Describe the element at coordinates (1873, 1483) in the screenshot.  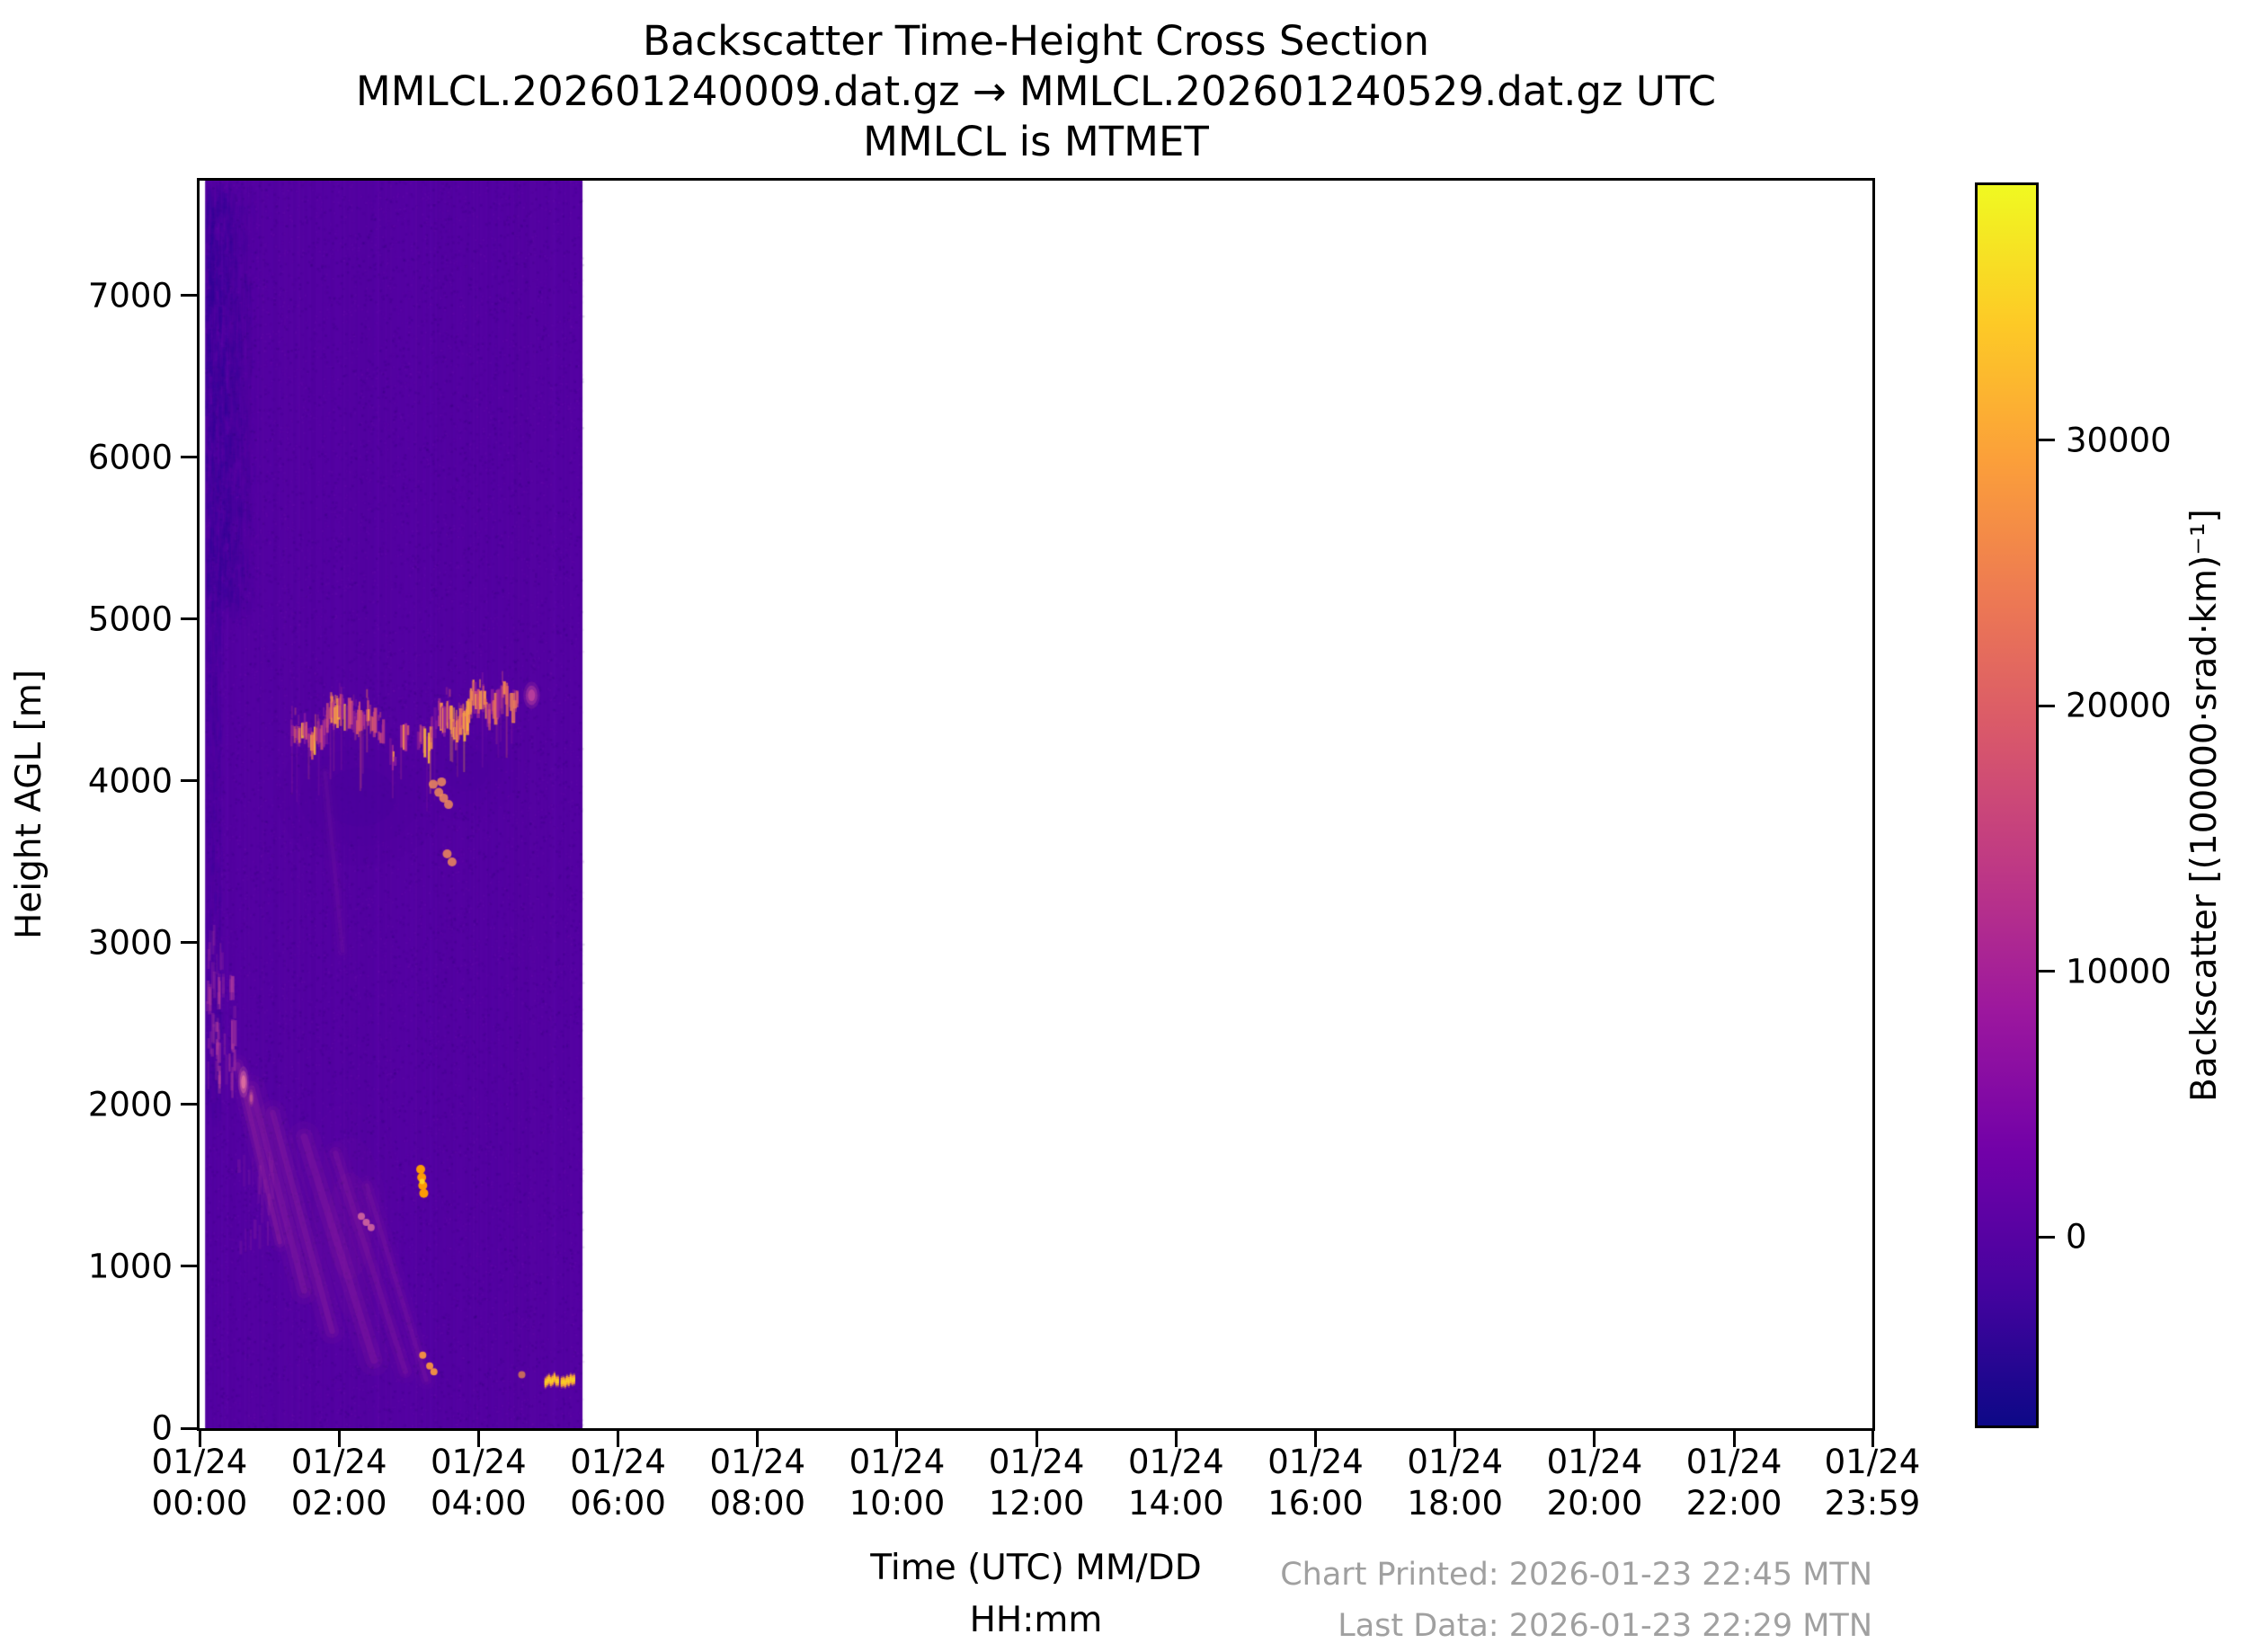
I see `x-tick-label: 01/24 23:59` at that location.